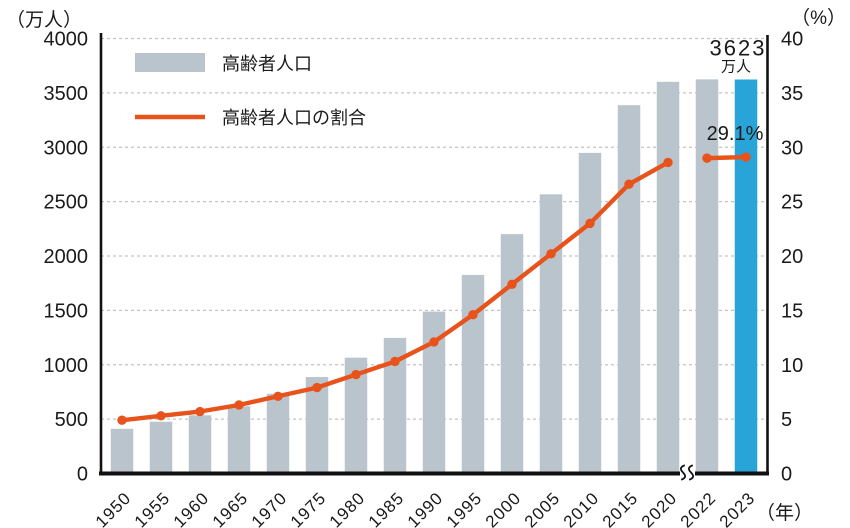  I want to click on bar-1990, so click(434, 393).